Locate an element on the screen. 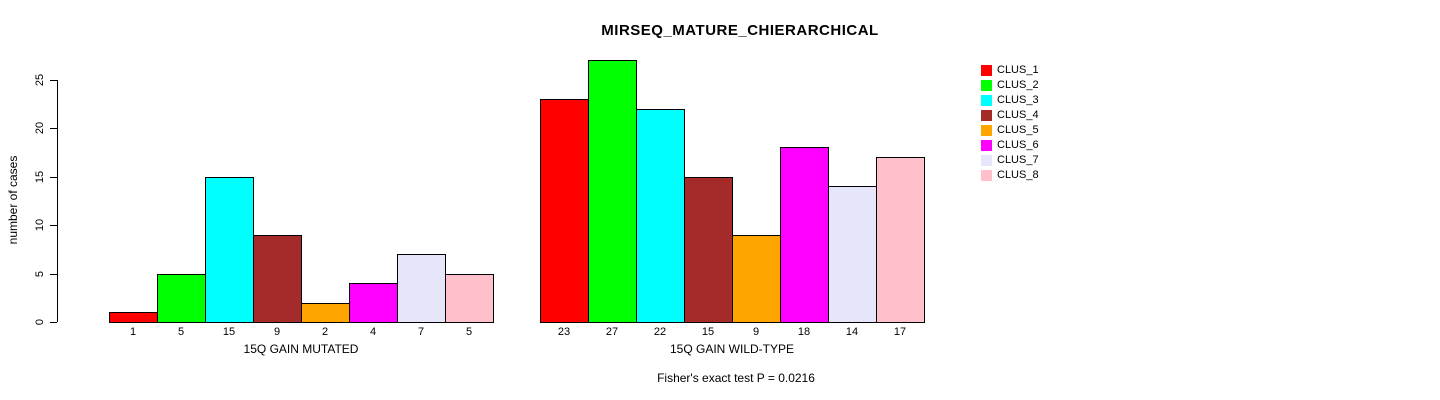 The width and height of the screenshot is (1440, 400). y-axis-tick-label: 20 is located at coordinates (40, 128).